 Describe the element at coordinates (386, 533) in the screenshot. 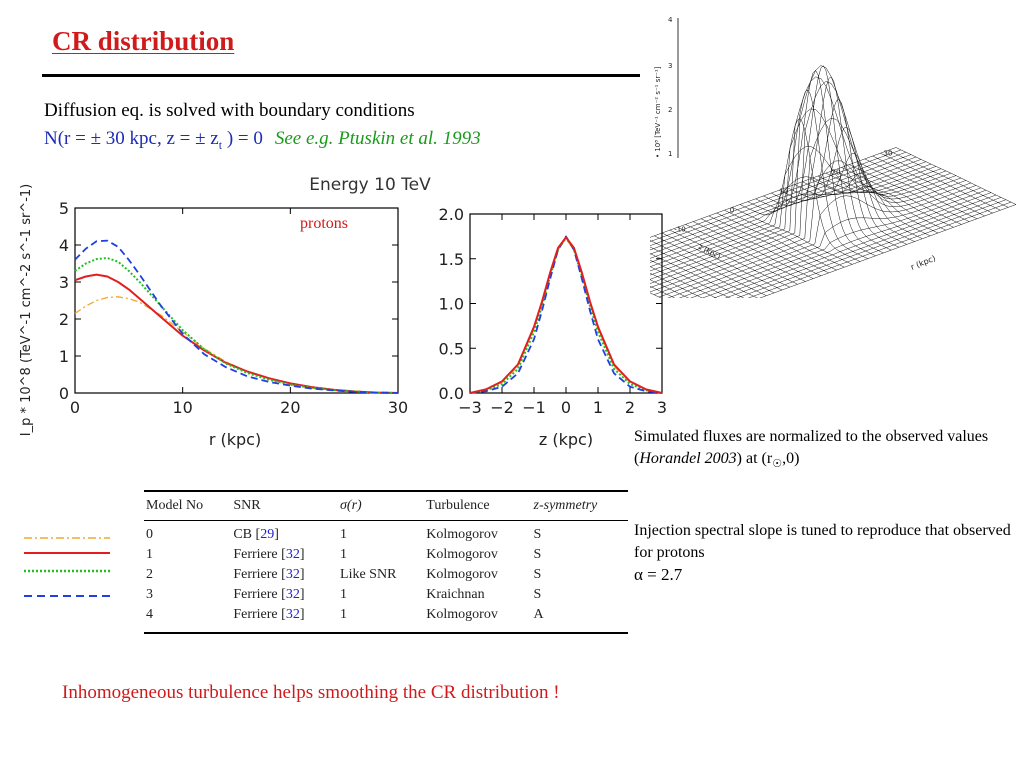

I see `table-row: 0 CB [29] 1 Kolmogorov S` at that location.